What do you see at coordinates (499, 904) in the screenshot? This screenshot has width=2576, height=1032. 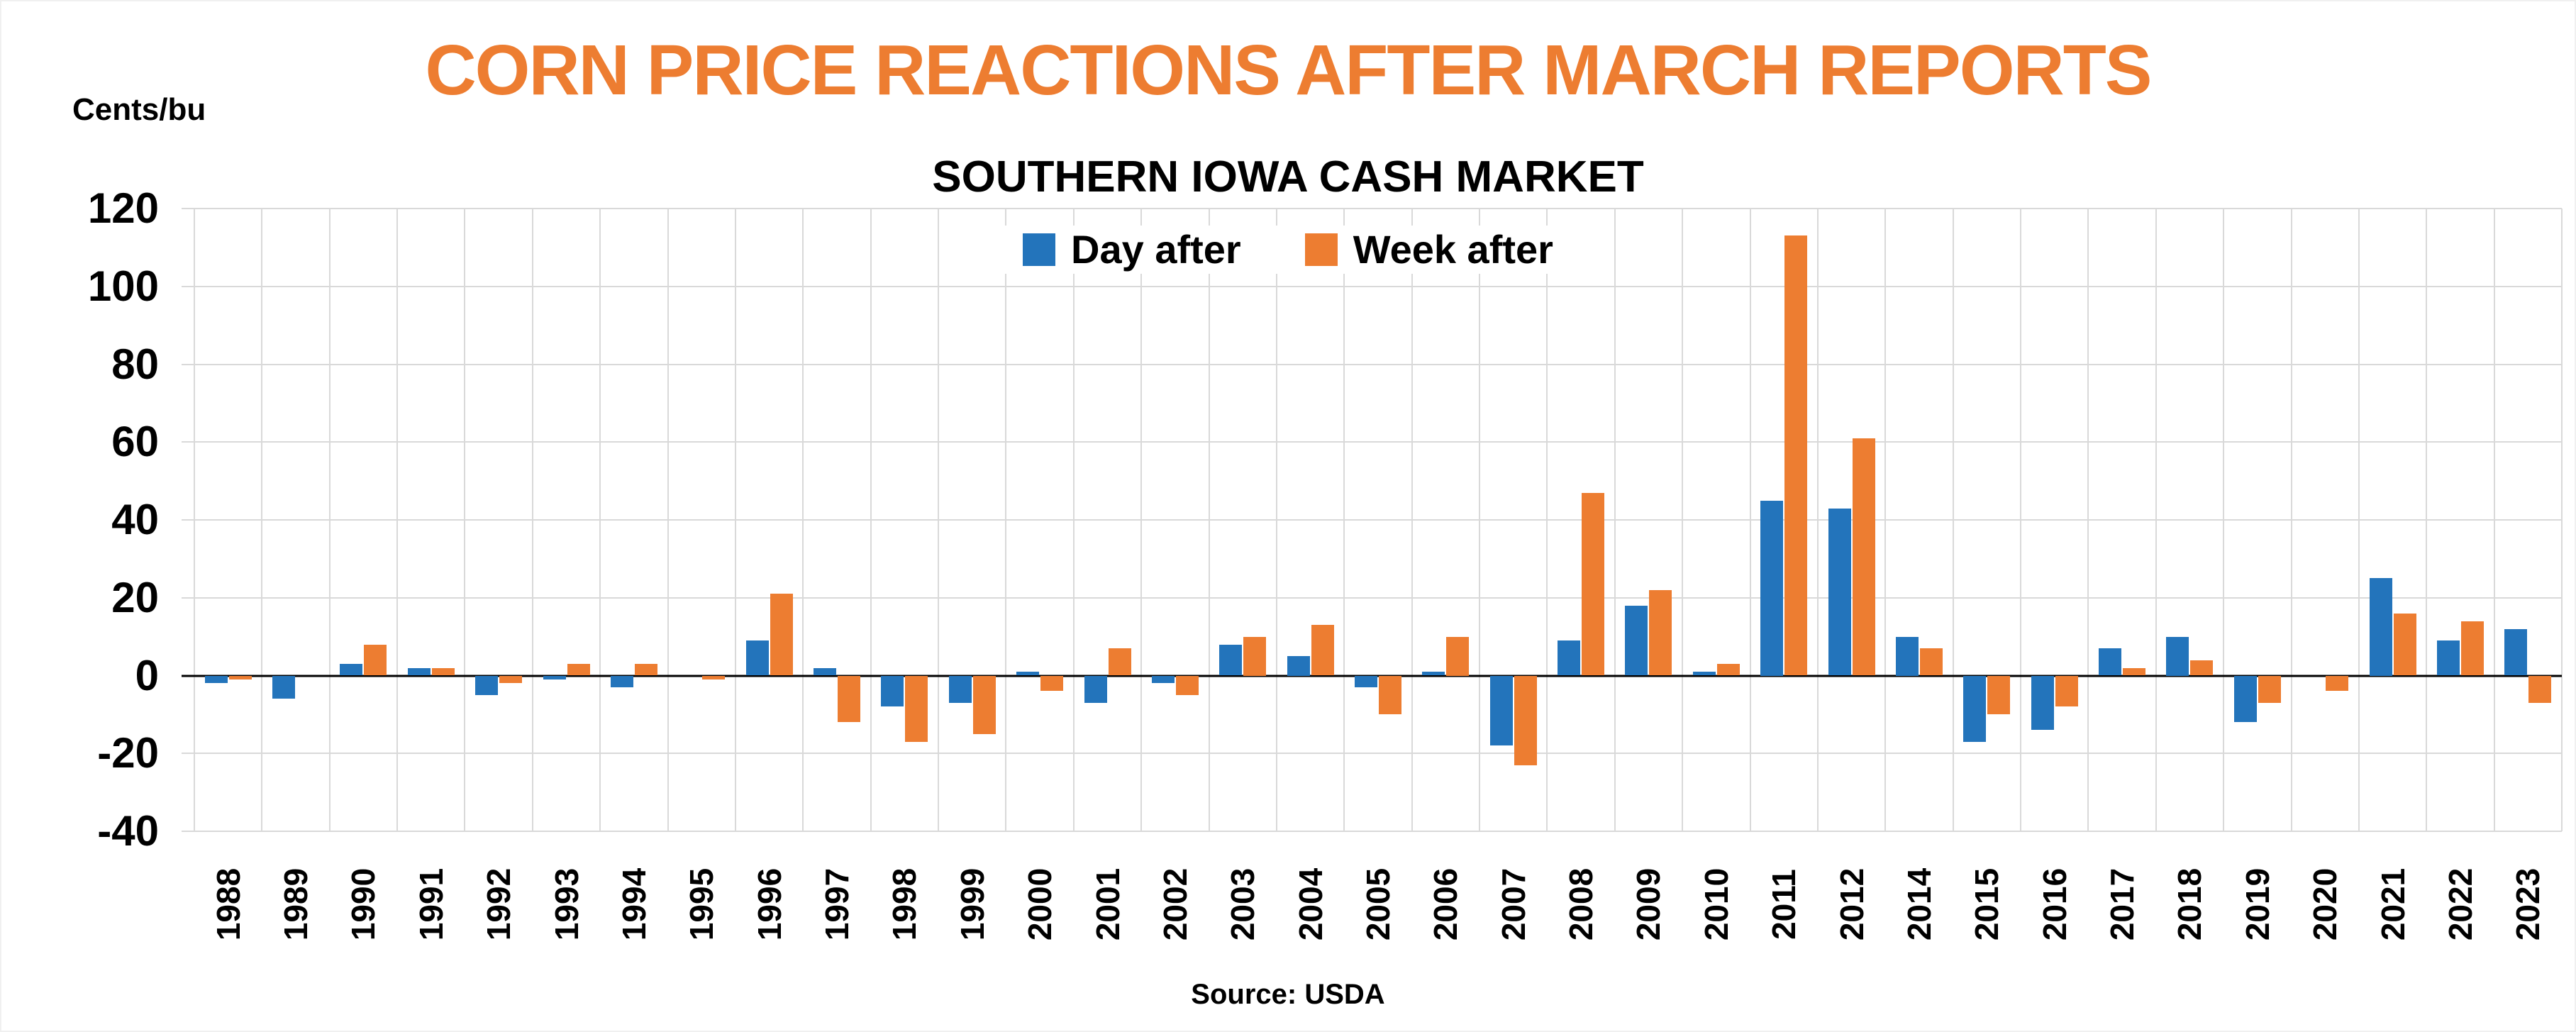 I see `x-tick-label: 1992` at bounding box center [499, 904].